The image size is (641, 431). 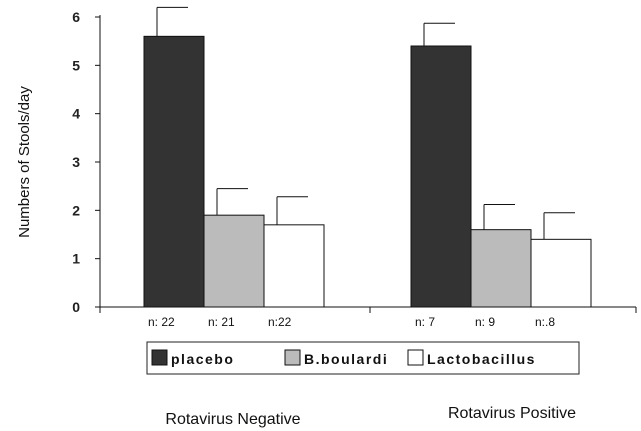 I want to click on n-label: n:.8, so click(x=545, y=322).